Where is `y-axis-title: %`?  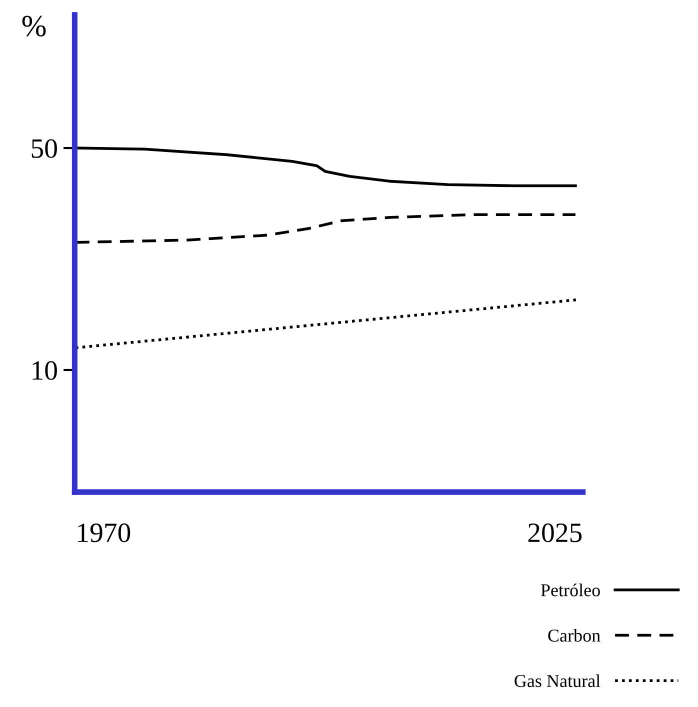
y-axis-title: % is located at coordinates (34, 26).